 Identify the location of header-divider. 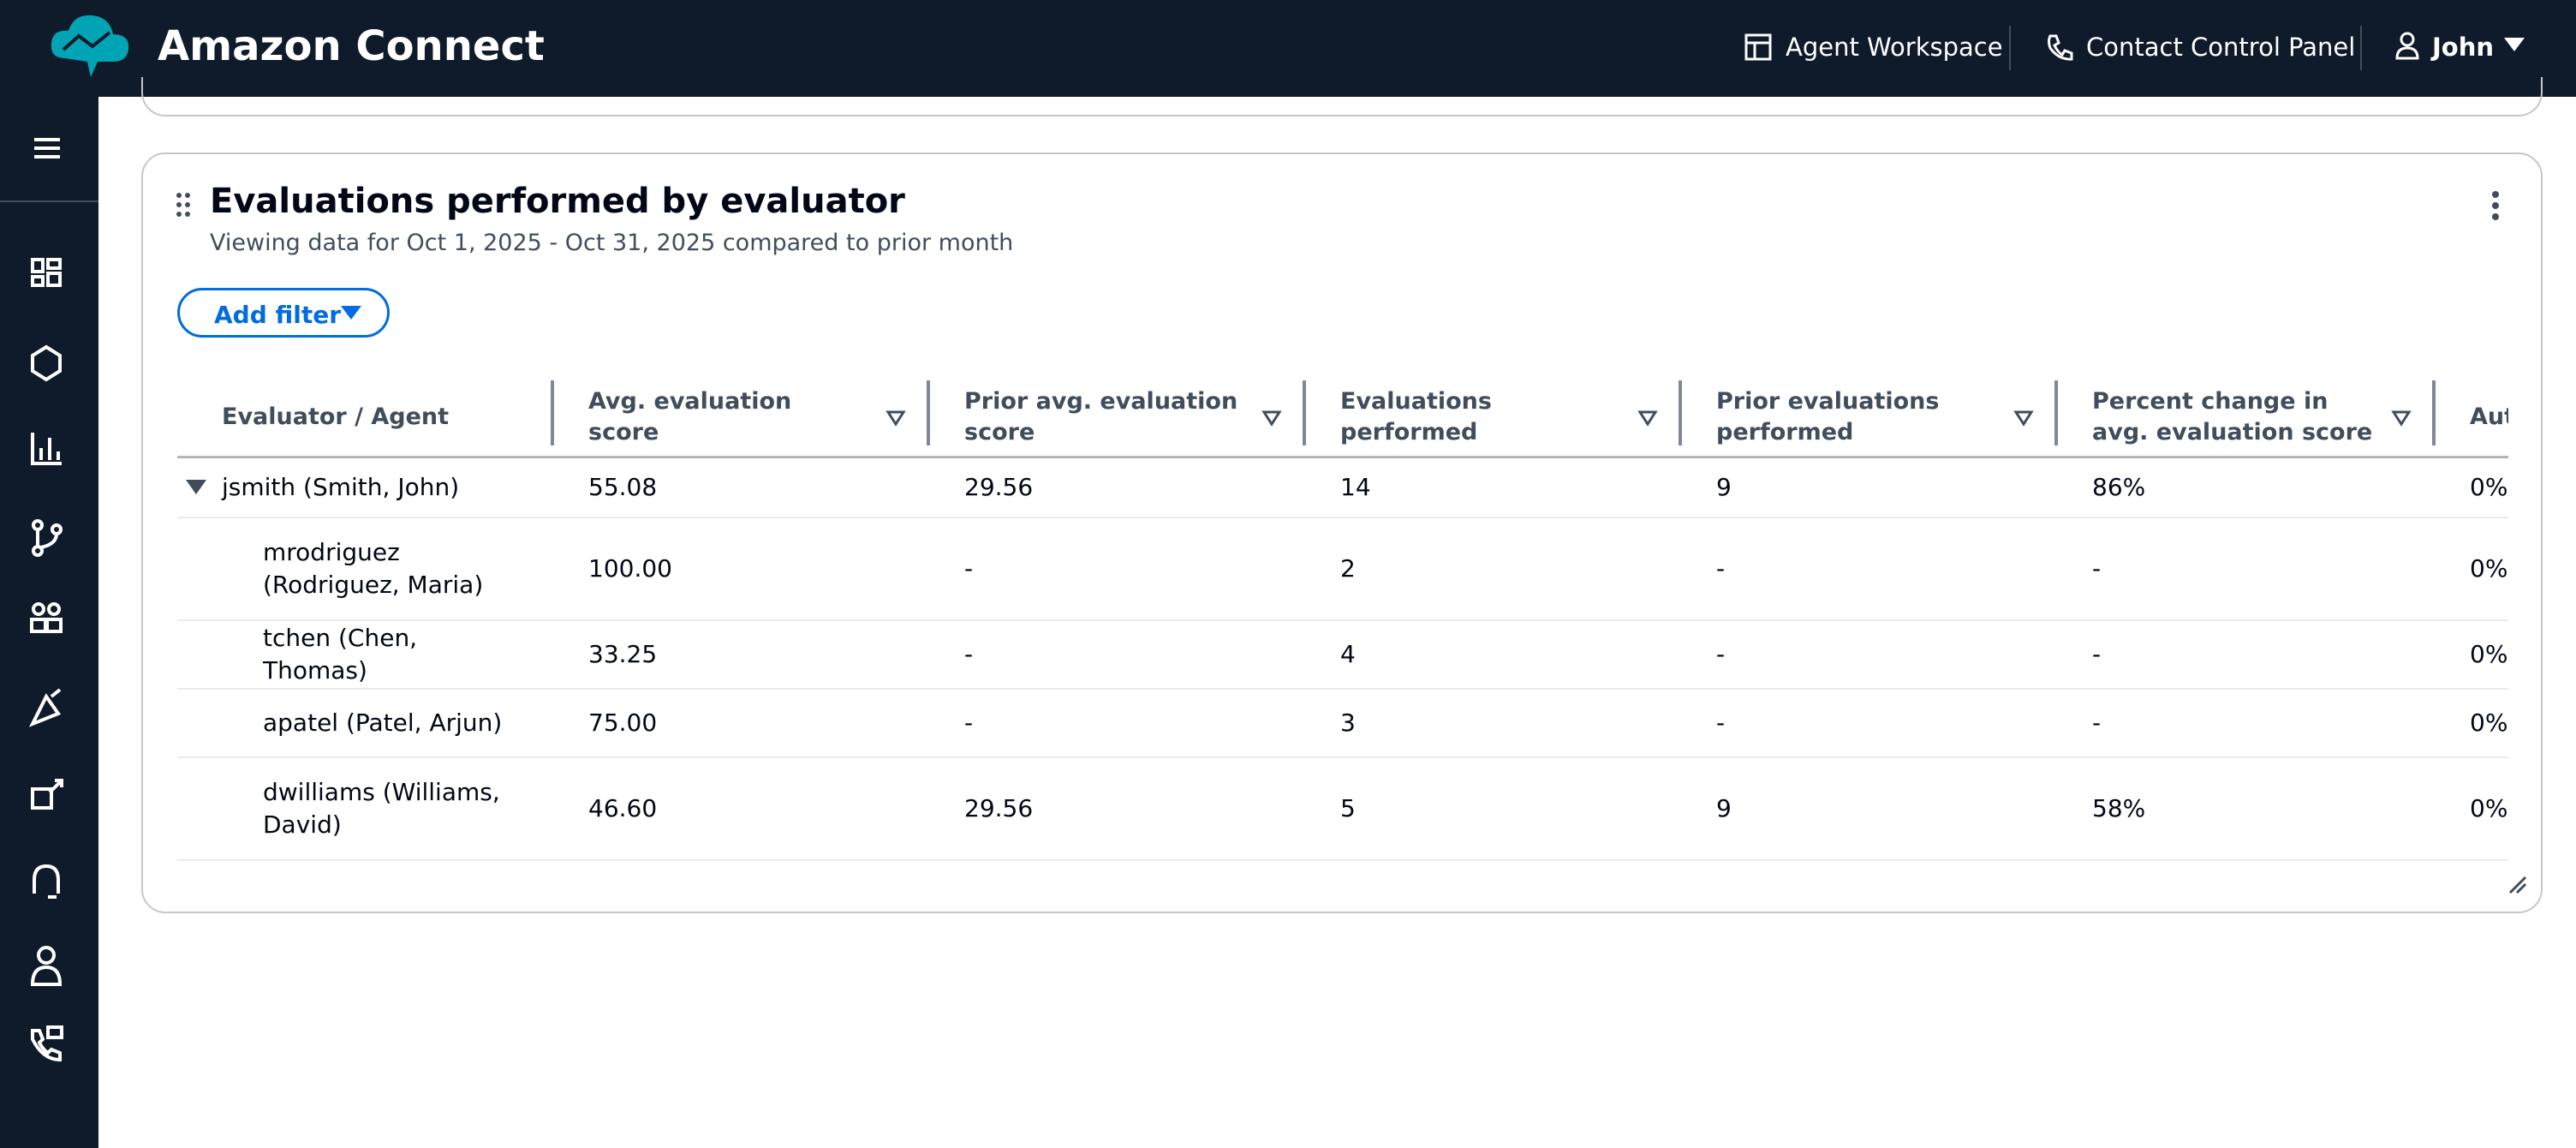
(1342, 457).